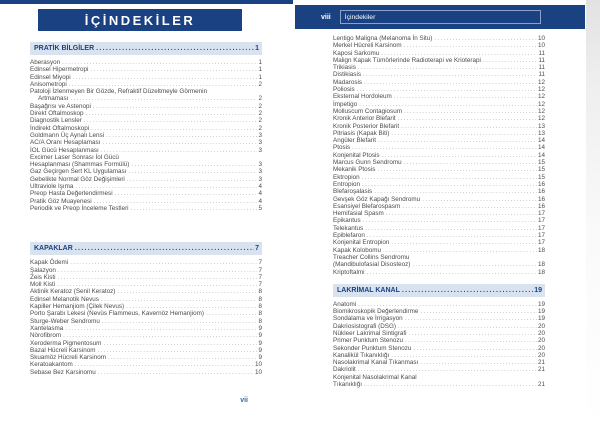  Describe the element at coordinates (257, 249) in the screenshot. I see `section-page-number: 7` at that location.